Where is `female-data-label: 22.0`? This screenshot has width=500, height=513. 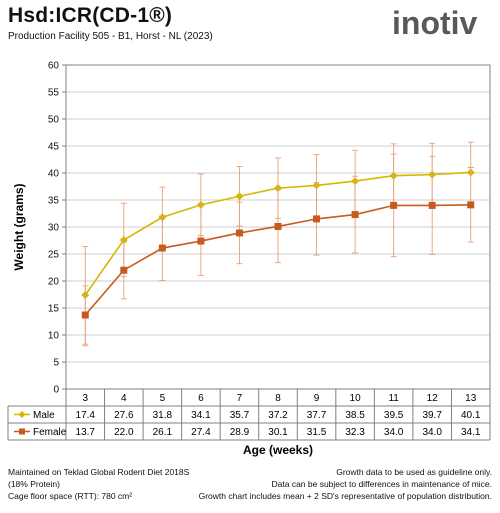
female-data-label: 22.0 is located at coordinates (124, 432).